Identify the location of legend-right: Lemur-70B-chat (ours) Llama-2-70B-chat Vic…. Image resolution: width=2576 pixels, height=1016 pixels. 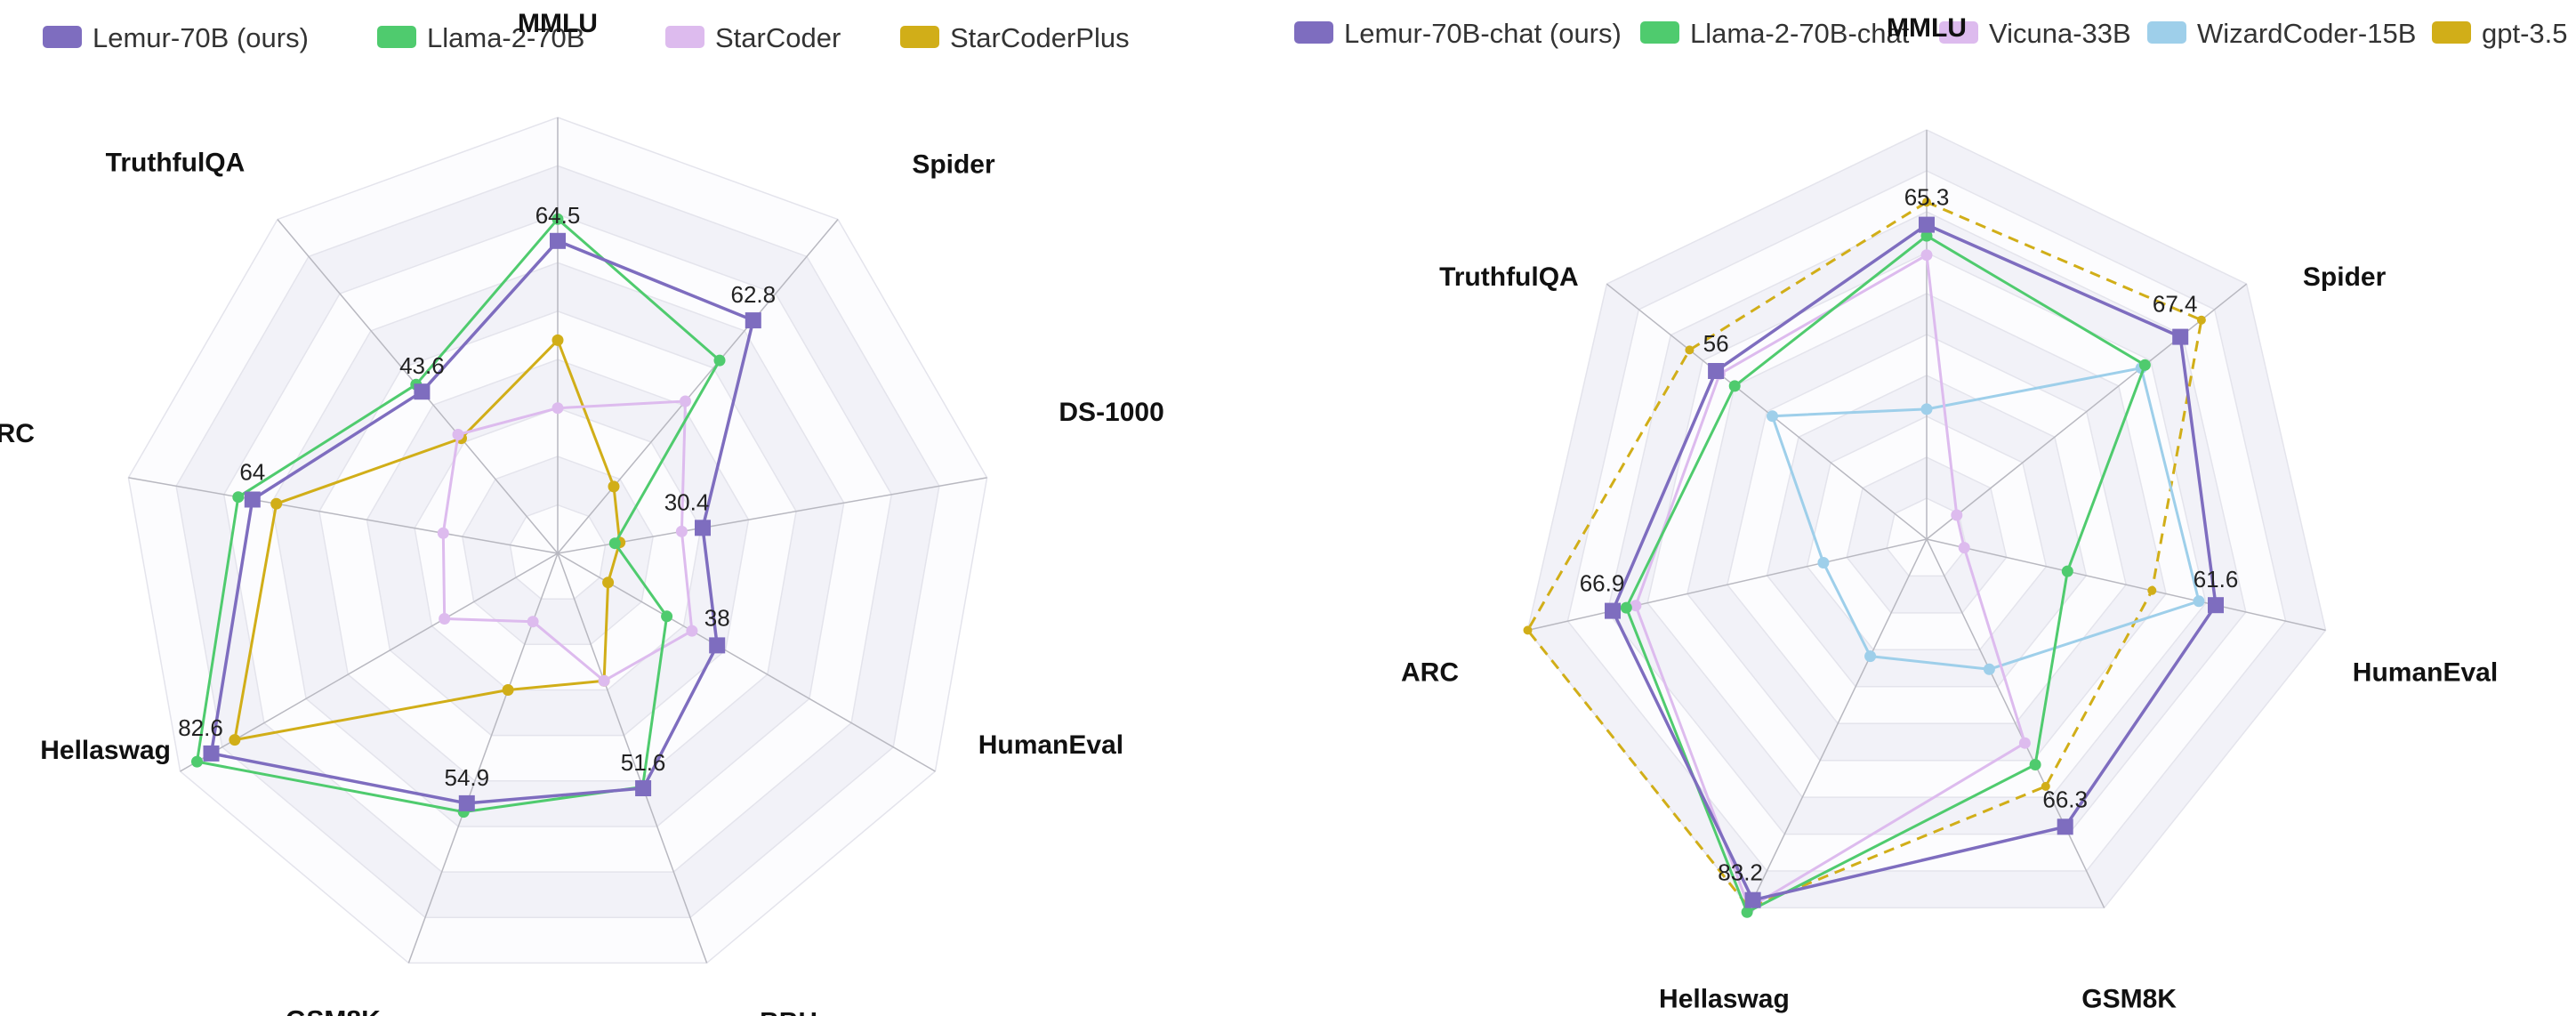
(1931, 33).